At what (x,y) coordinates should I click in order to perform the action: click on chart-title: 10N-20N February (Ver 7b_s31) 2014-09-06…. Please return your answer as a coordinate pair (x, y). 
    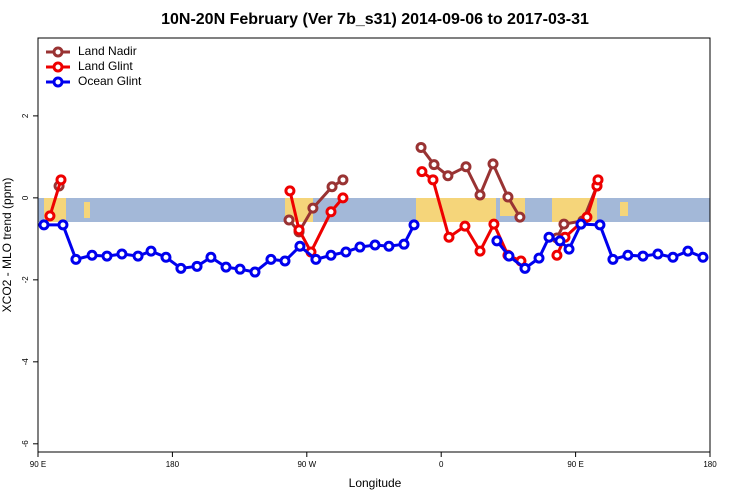
    Looking at the image, I should click on (375, 19).